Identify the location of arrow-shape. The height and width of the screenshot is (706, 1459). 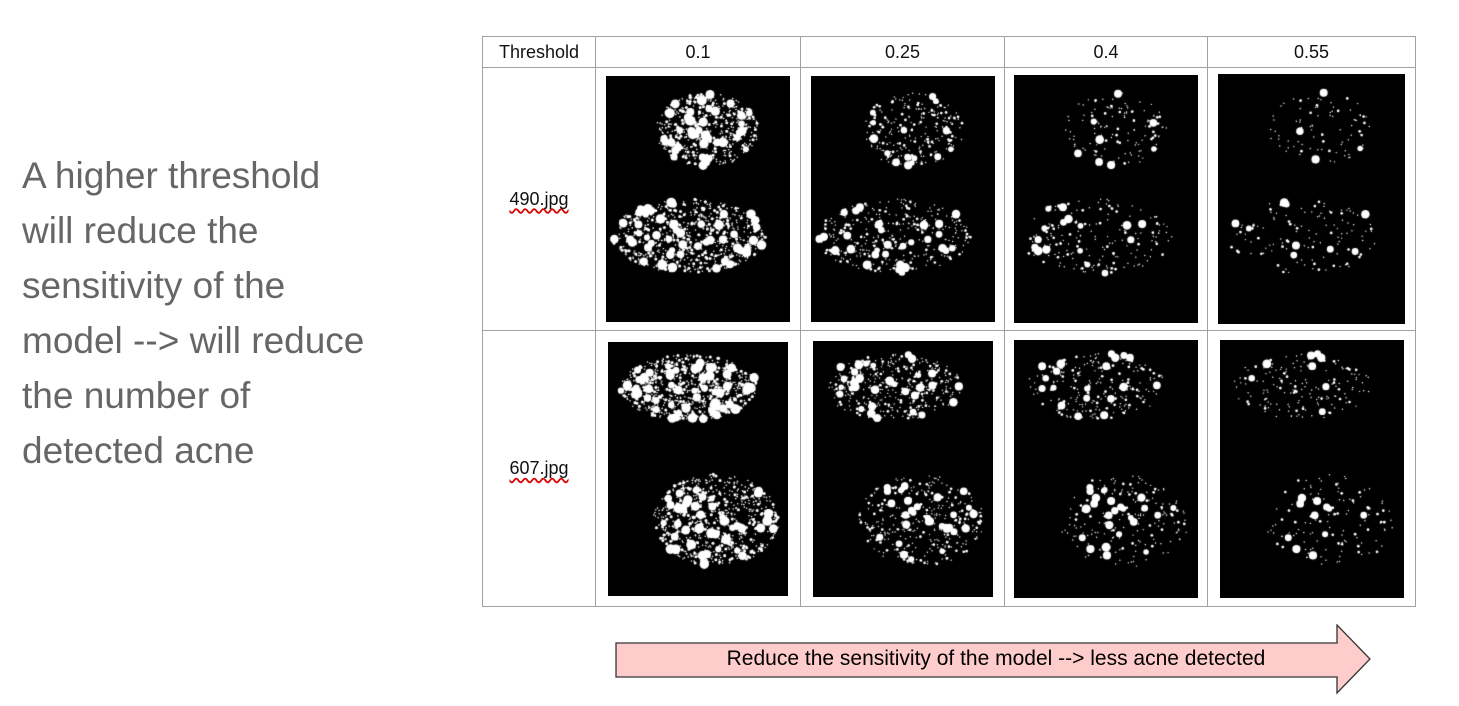
(993, 659).